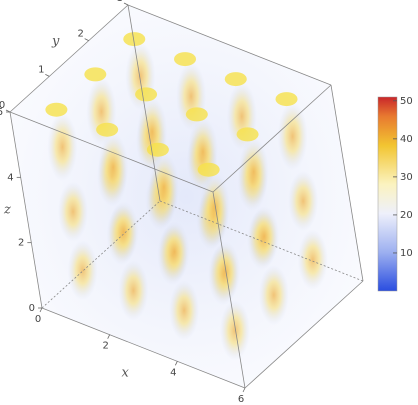 Image resolution: width=418 pixels, height=405 pixels. Describe the element at coordinates (2, 105) in the screenshot. I see `y-tick-label: 0` at that location.